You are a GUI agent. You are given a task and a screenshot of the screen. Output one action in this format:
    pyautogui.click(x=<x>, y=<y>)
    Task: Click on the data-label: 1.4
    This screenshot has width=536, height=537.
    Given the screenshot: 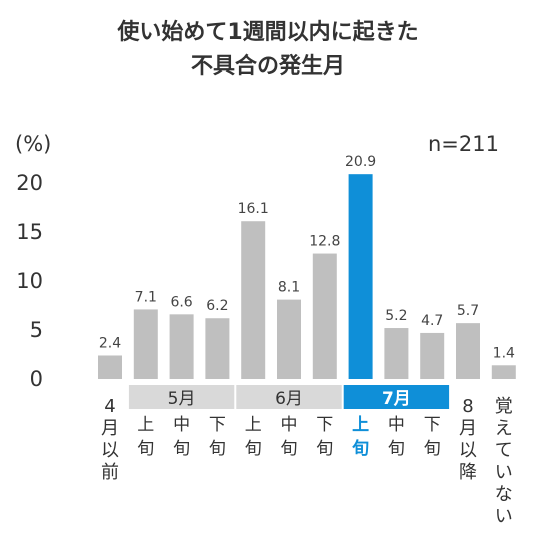 What is the action you would take?
    pyautogui.click(x=504, y=353)
    